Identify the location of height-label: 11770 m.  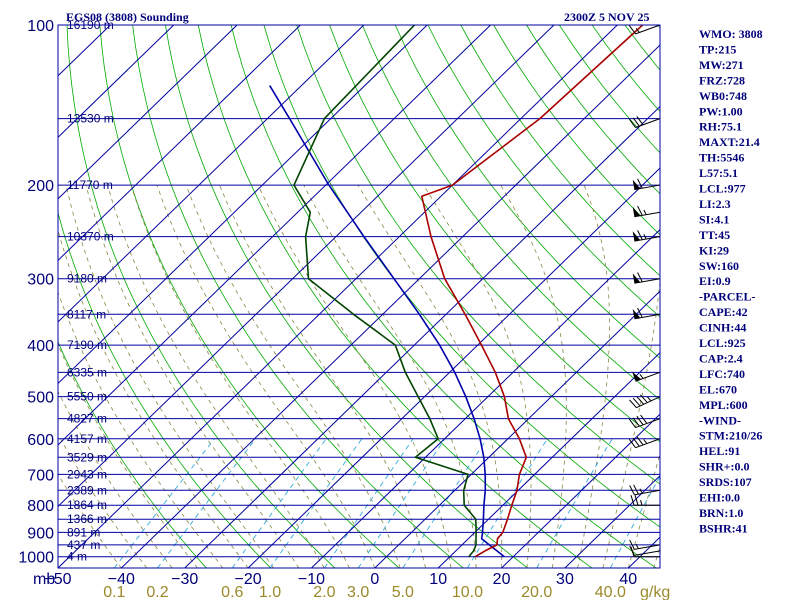
(90, 185).